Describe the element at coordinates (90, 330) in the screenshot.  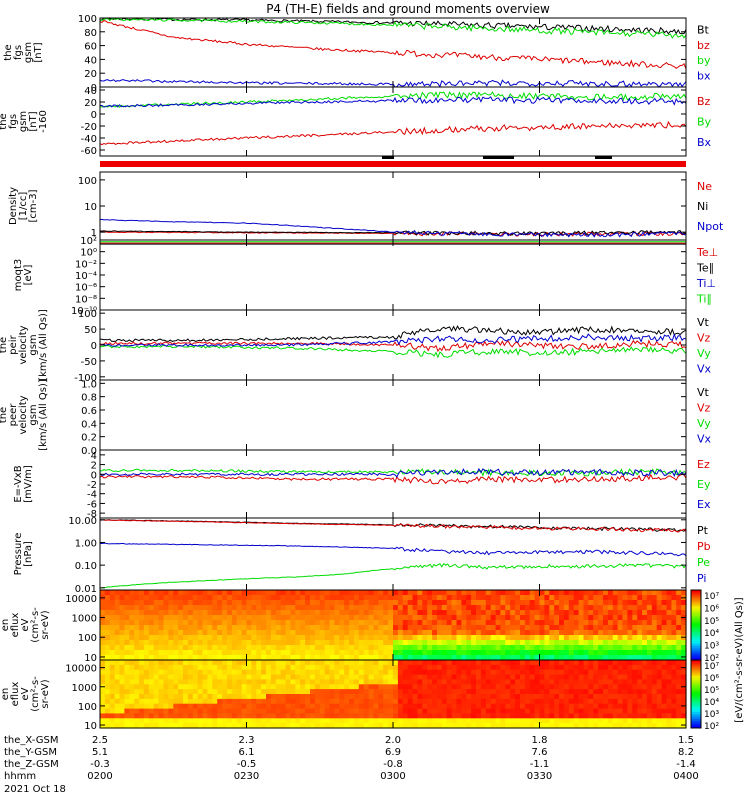
I see `ytick-label: 50` at that location.